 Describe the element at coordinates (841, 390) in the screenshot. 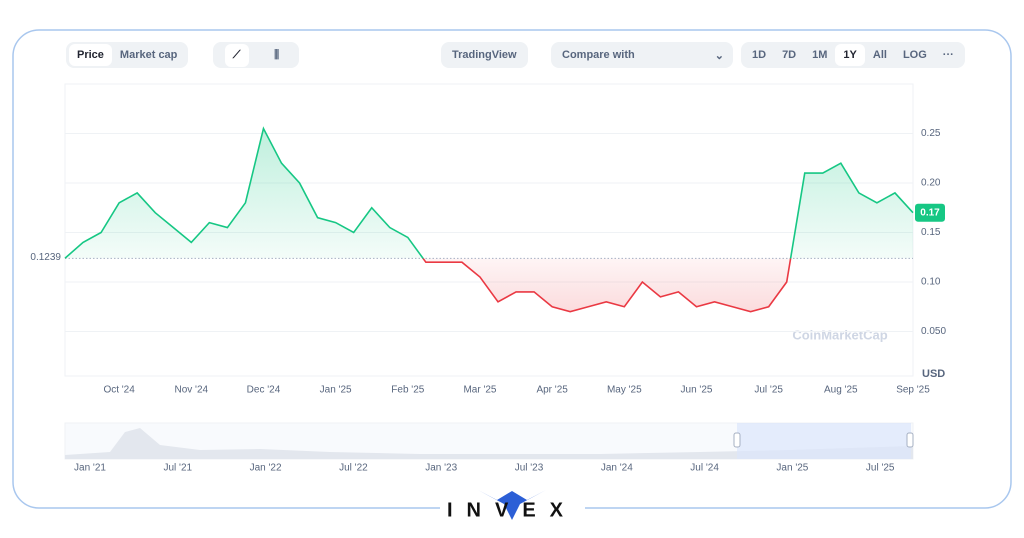

I see `x-tick-label: Aug '25` at that location.